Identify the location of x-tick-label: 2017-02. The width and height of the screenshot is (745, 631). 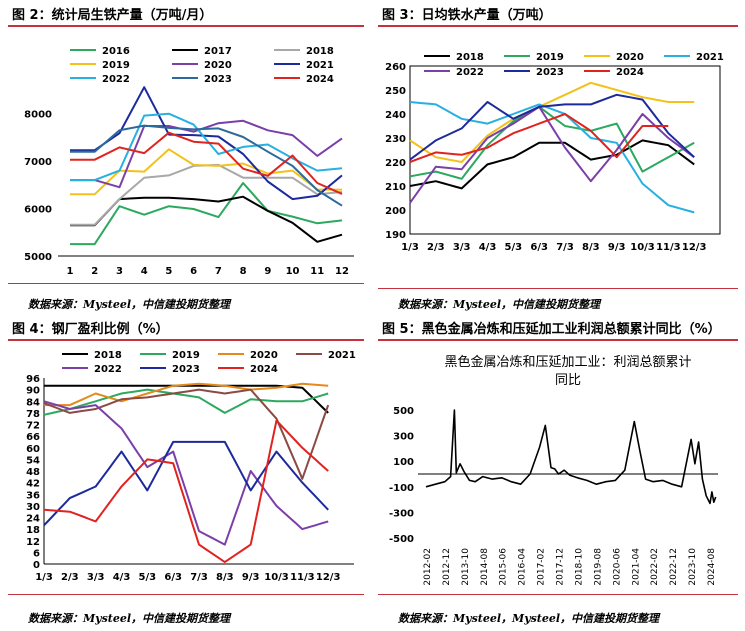
(542, 567).